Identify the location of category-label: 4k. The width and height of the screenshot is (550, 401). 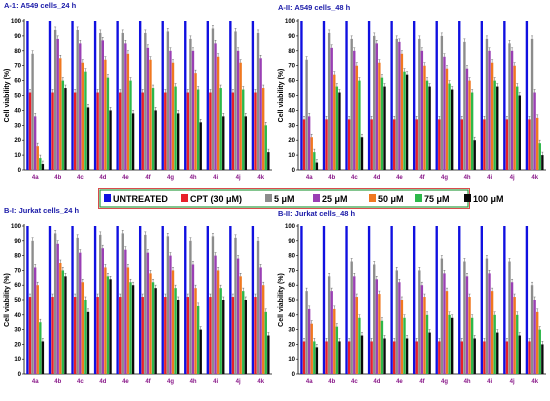
(260, 178).